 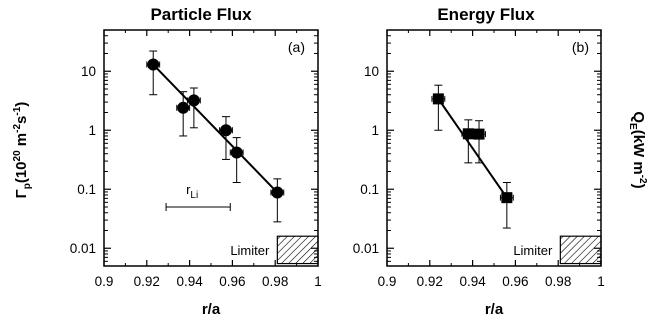 What do you see at coordinates (638, 117) in the screenshot?
I see `y-axis-symbol: Q` at bounding box center [638, 117].